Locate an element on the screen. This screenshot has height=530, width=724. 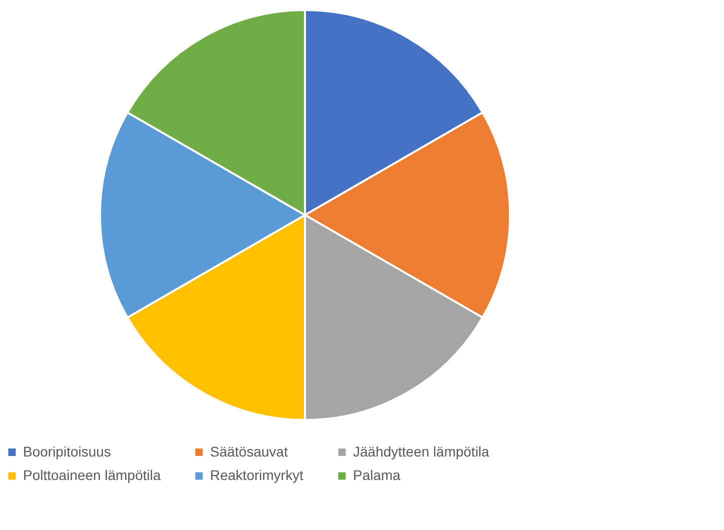
legend-label: Jäähdytteen lämpötila is located at coordinates (421, 451).